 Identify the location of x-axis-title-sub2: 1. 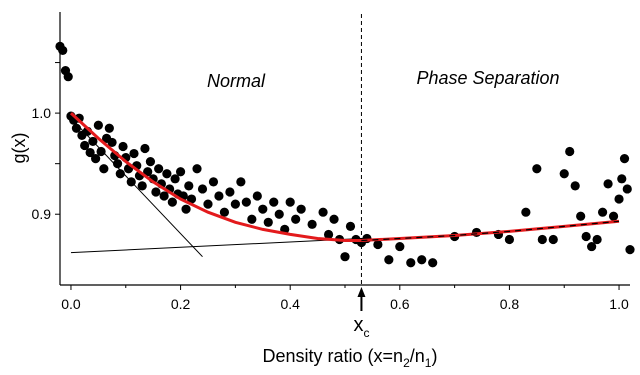
(428, 363).